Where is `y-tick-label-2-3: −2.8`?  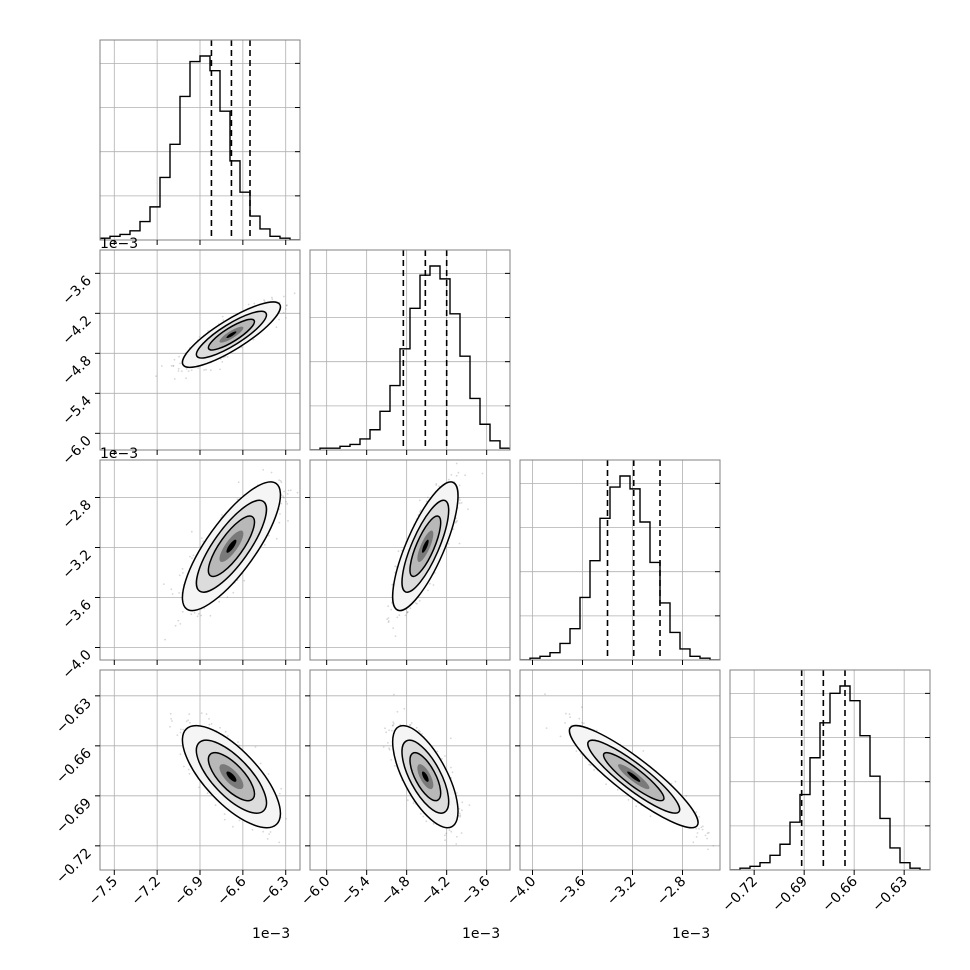
y-tick-label-2-3: −2.8 is located at coordinates (76, 514).